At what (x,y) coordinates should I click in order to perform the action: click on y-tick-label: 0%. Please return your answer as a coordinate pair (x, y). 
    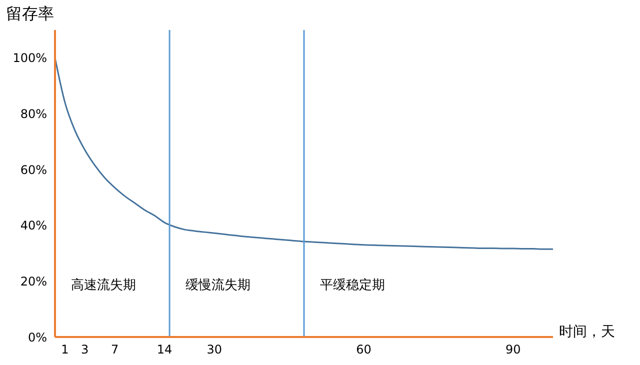
    Looking at the image, I should click on (37, 337).